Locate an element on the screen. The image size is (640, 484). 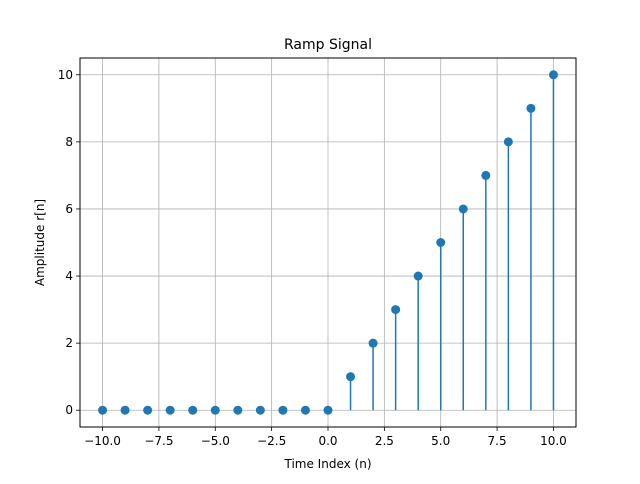
chart-title: Ramp Signal is located at coordinates (328, 45).